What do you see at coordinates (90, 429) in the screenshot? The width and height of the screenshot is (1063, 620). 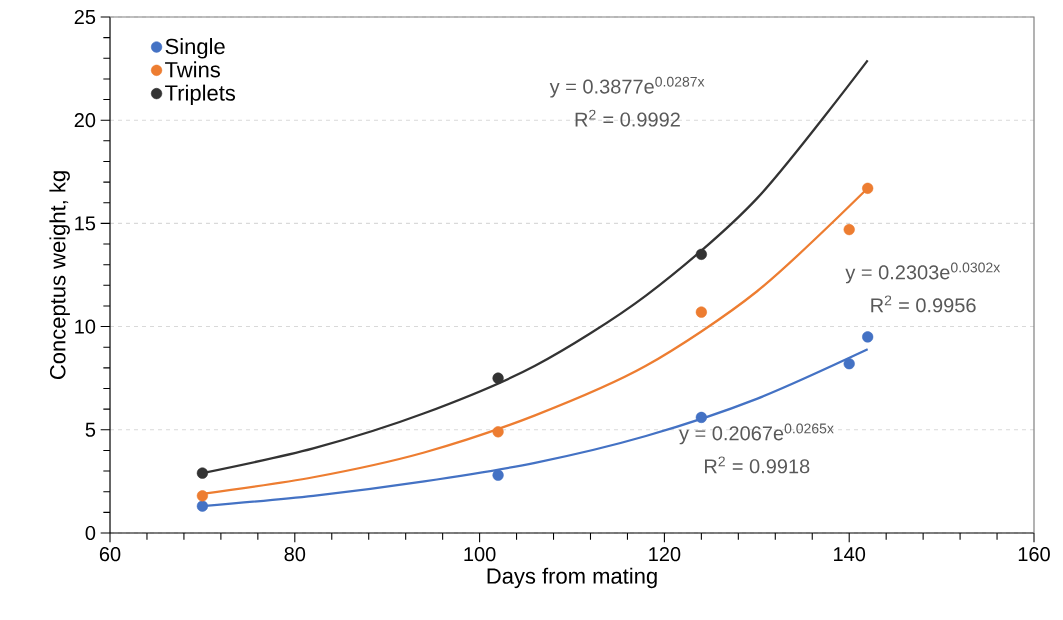 I see `y-tick-label: 5` at bounding box center [90, 429].